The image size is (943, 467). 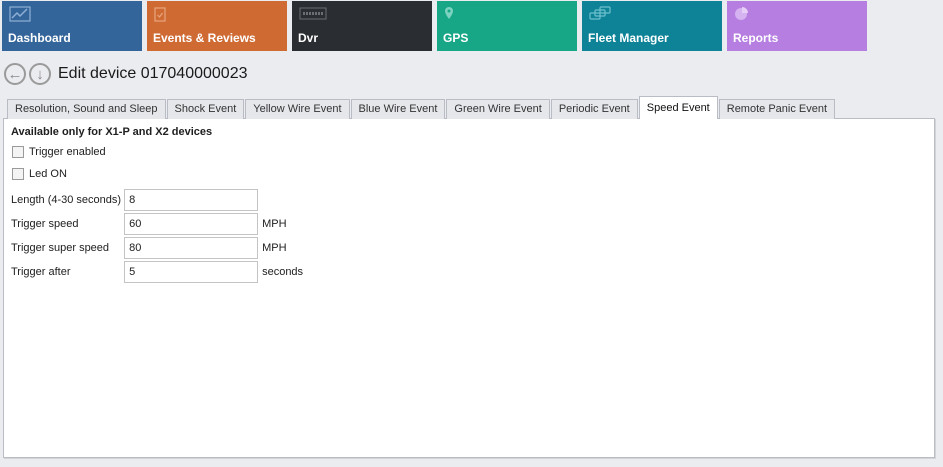 I want to click on nav-tile-dvr: Dvr, so click(x=362, y=26).